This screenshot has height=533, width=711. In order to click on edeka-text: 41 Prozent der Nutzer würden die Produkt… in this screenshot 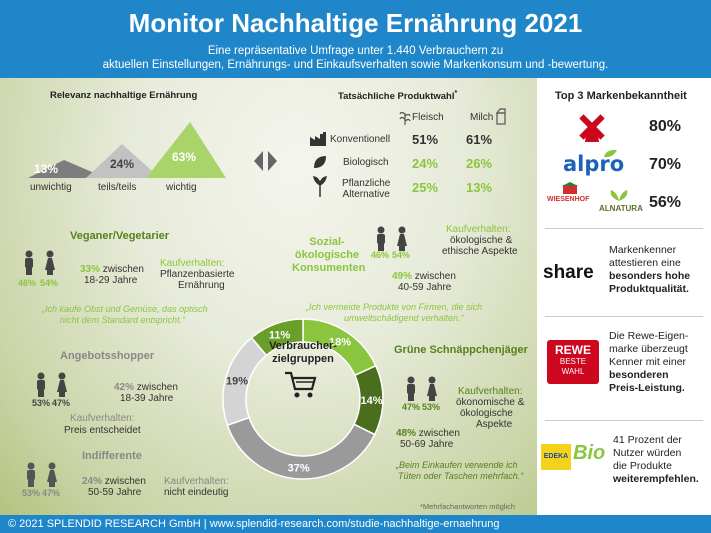, I will do `click(656, 459)`.